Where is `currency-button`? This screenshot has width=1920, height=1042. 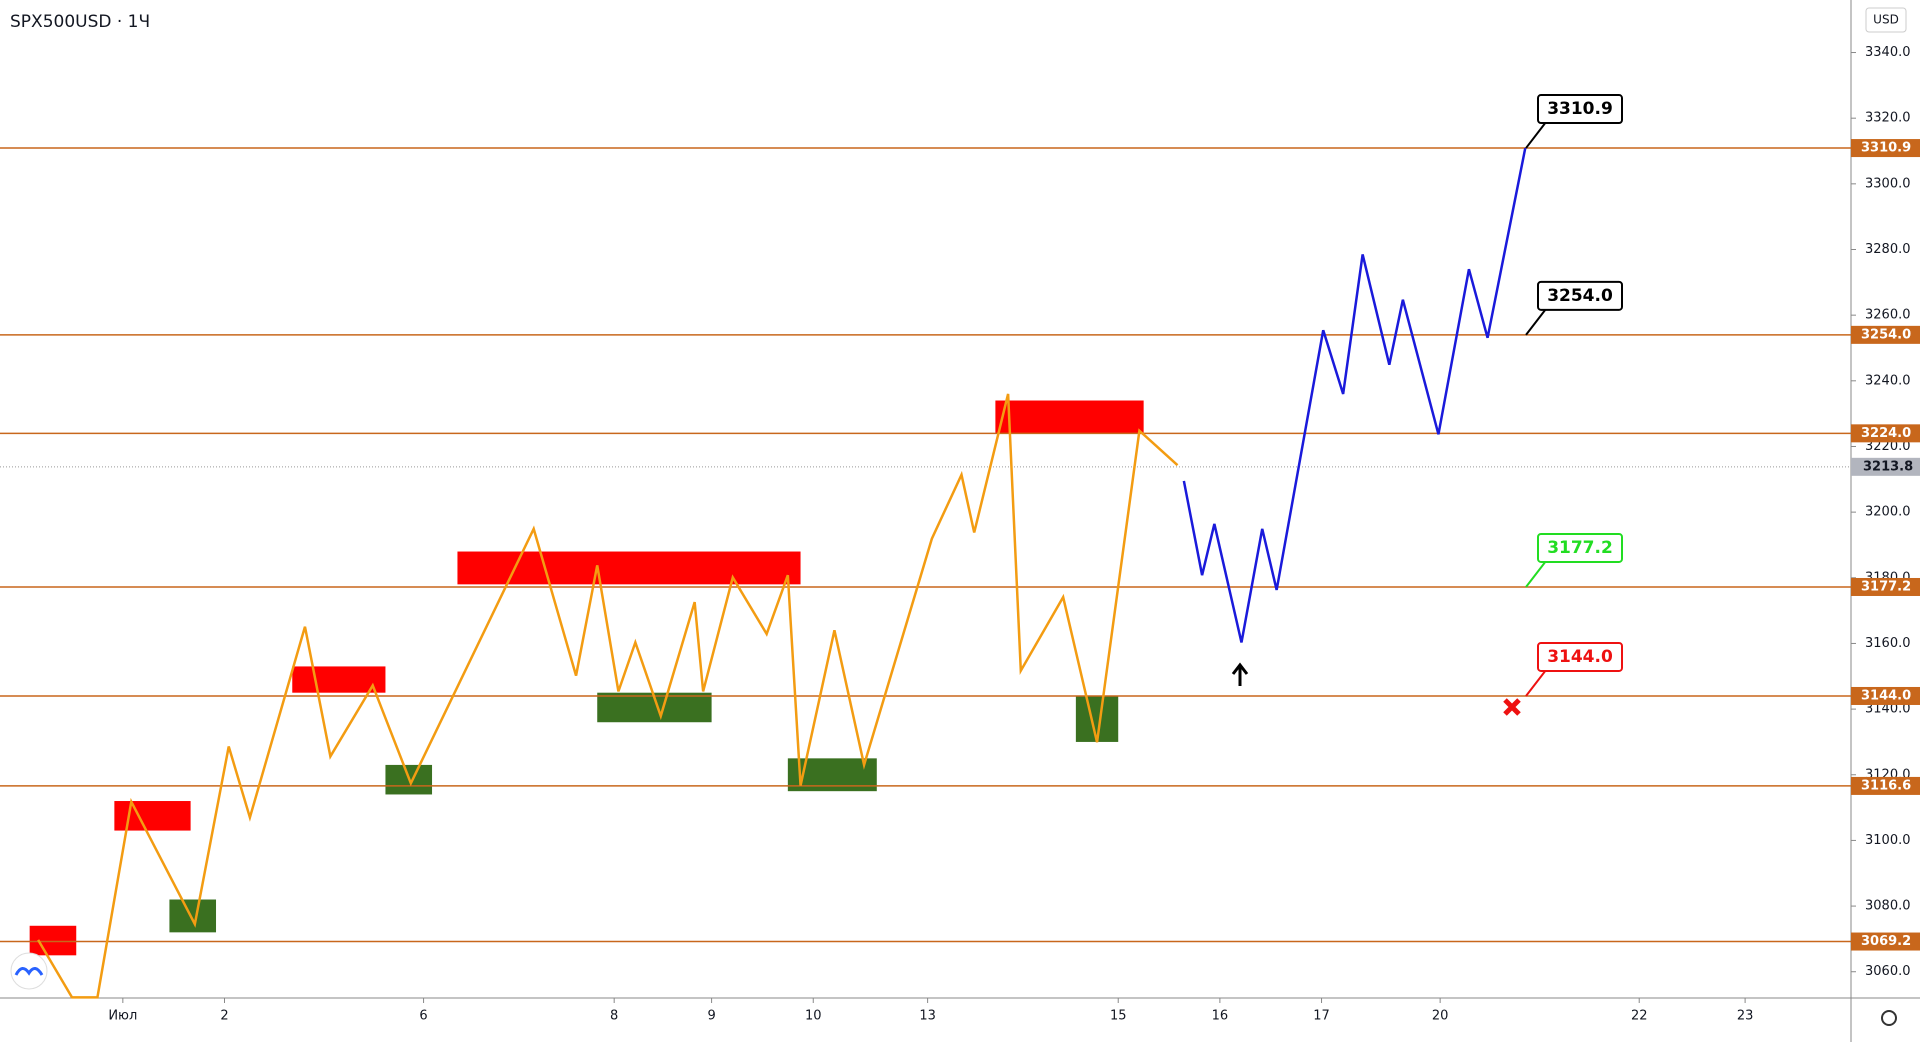
currency-button is located at coordinates (1886, 20).